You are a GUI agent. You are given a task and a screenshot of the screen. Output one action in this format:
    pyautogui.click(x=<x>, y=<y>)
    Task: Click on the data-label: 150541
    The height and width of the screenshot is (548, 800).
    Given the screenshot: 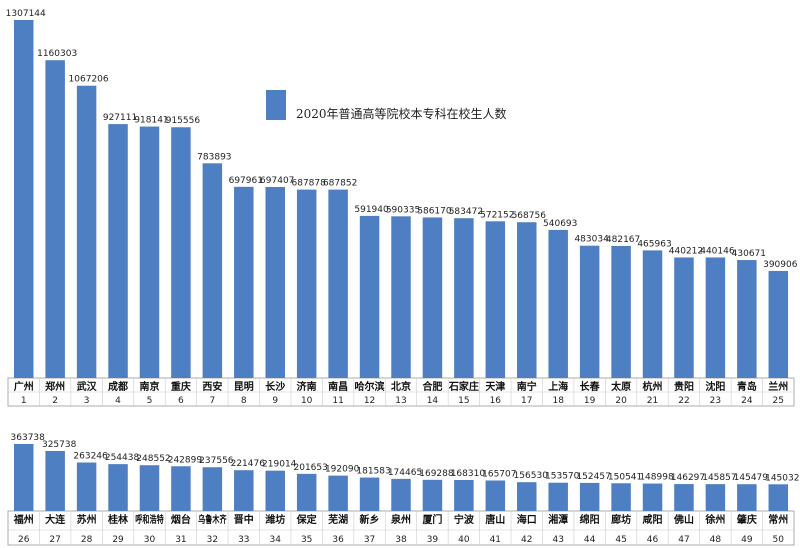 What is the action you would take?
    pyautogui.click(x=625, y=477)
    